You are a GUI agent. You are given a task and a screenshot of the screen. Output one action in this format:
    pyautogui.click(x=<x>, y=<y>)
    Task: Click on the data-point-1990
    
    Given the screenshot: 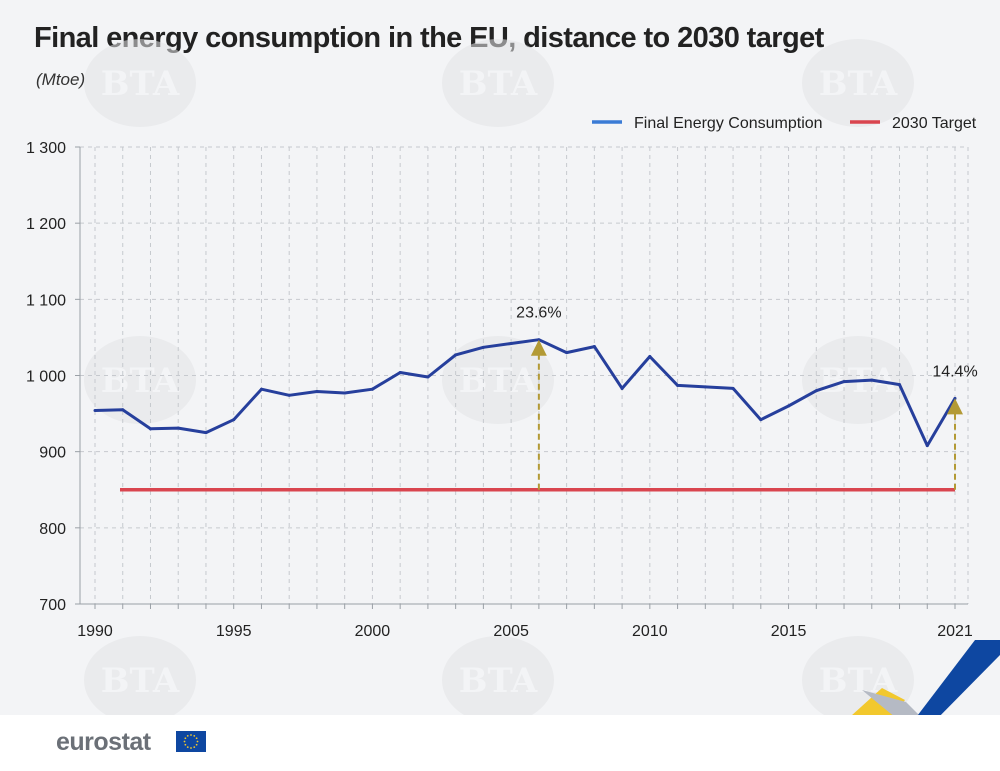 What is the action you would take?
    pyautogui.click(x=95, y=411)
    